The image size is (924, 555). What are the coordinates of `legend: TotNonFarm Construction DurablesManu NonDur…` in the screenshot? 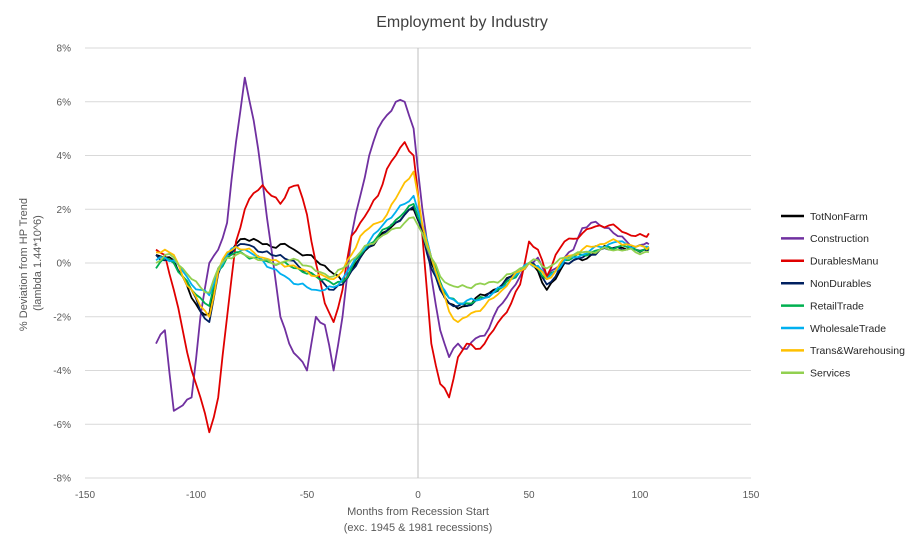 It's located at (843, 295).